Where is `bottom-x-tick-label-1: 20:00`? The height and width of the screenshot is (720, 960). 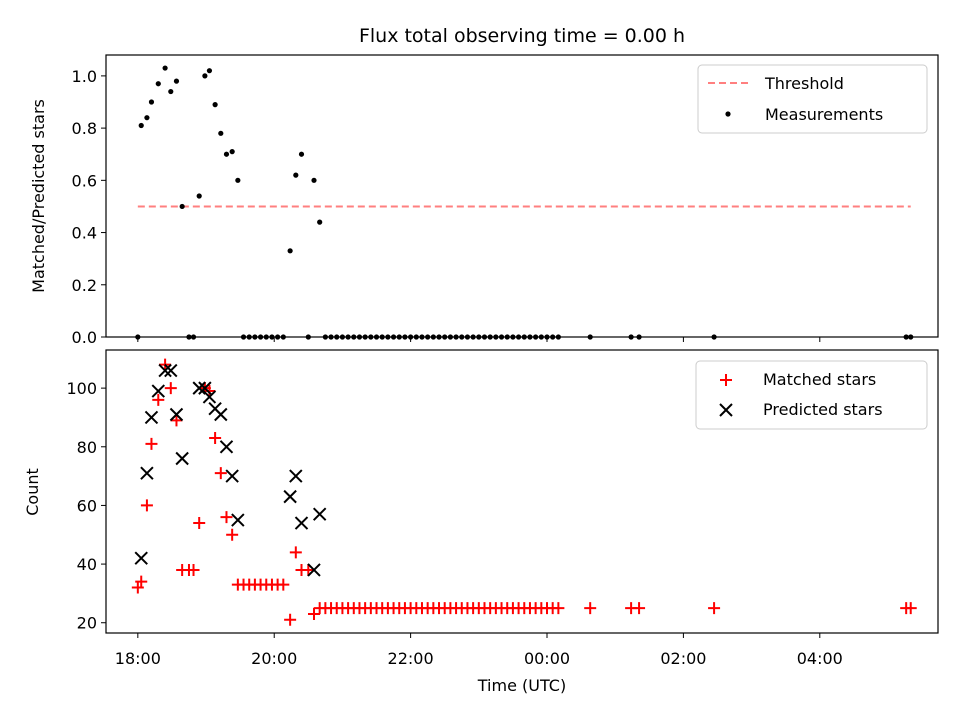
bottom-x-tick-label-1: 20:00 is located at coordinates (274, 658).